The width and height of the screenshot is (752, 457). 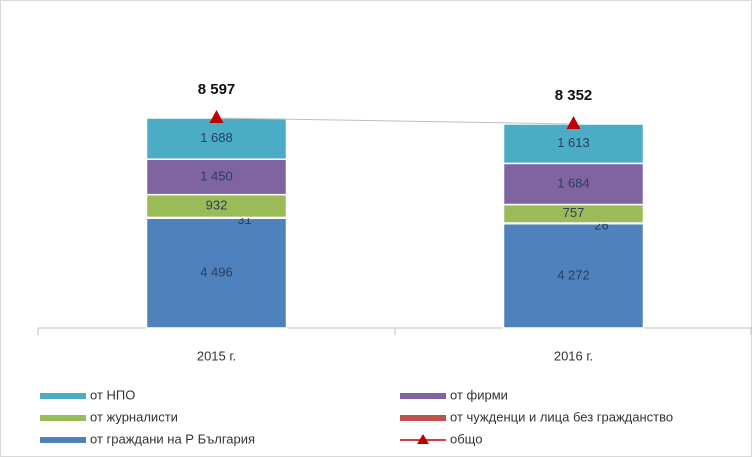 What do you see at coordinates (466, 438) in the screenshot?
I see `legend-label: общо` at bounding box center [466, 438].